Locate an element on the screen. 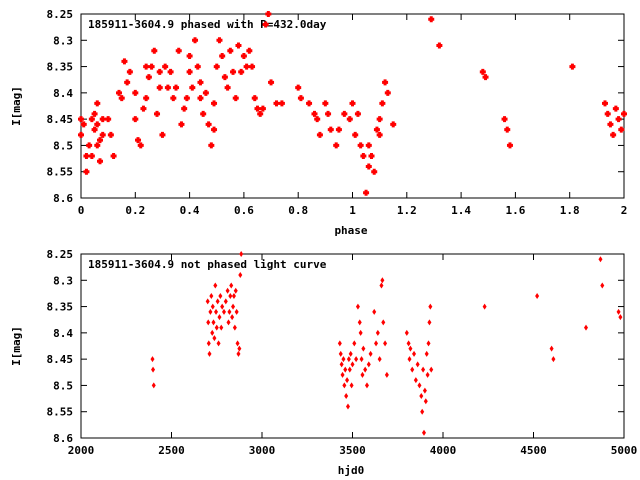  unphased-plot-title: 185911-3604.9 not phased light curve is located at coordinates (207, 264).